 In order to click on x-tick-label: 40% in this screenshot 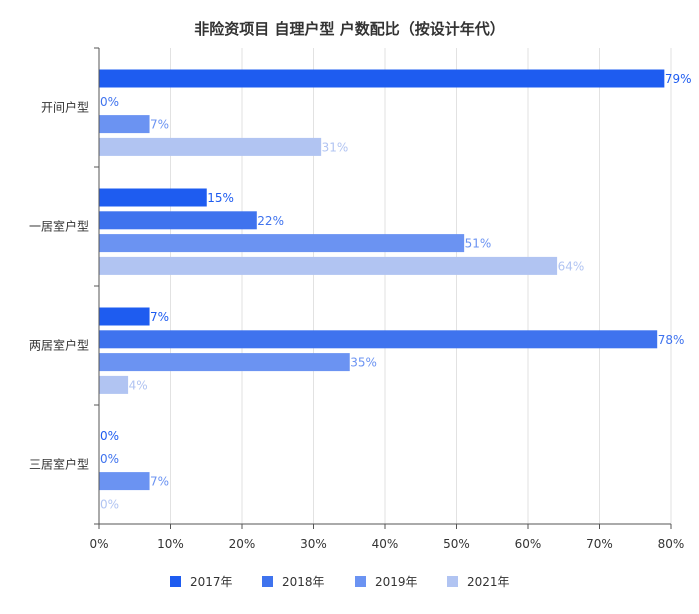, I will do `click(385, 544)`.